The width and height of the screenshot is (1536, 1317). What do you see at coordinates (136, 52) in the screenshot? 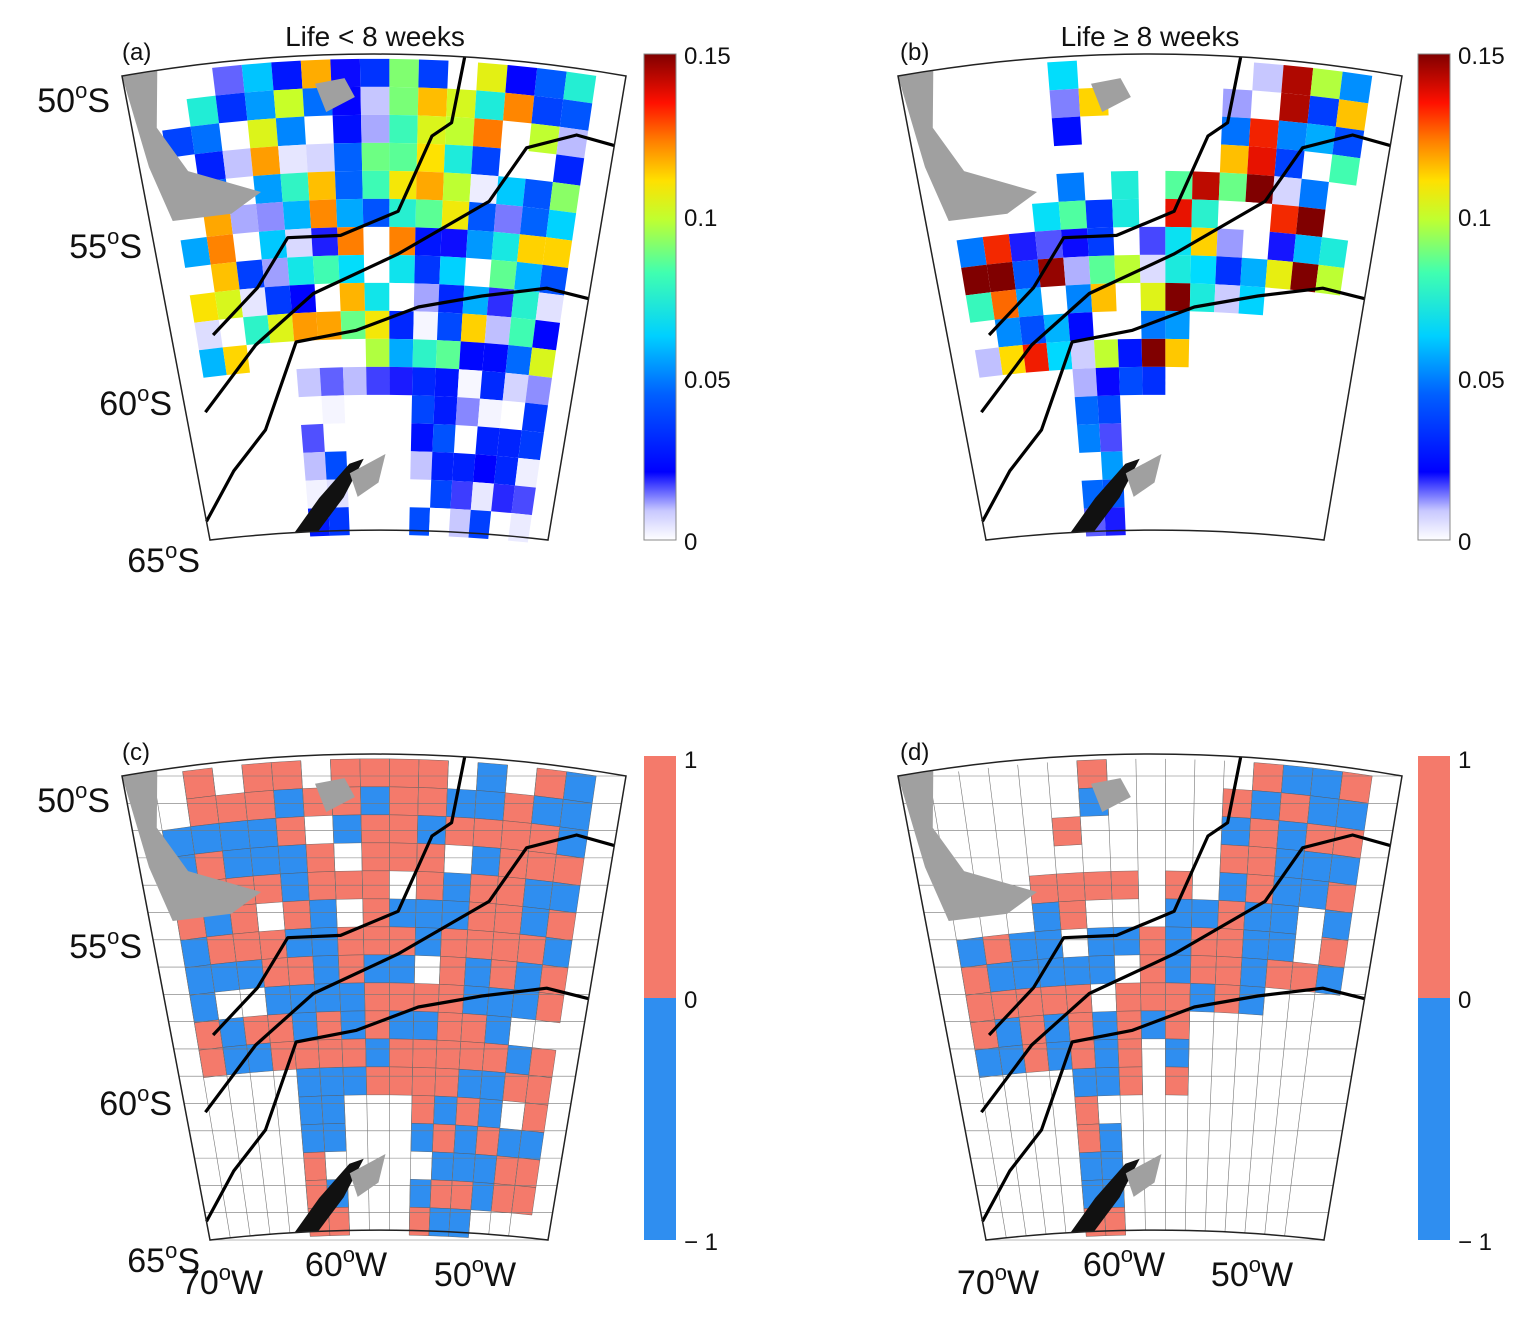
I see `panel-letter-a: (a)` at bounding box center [136, 52].